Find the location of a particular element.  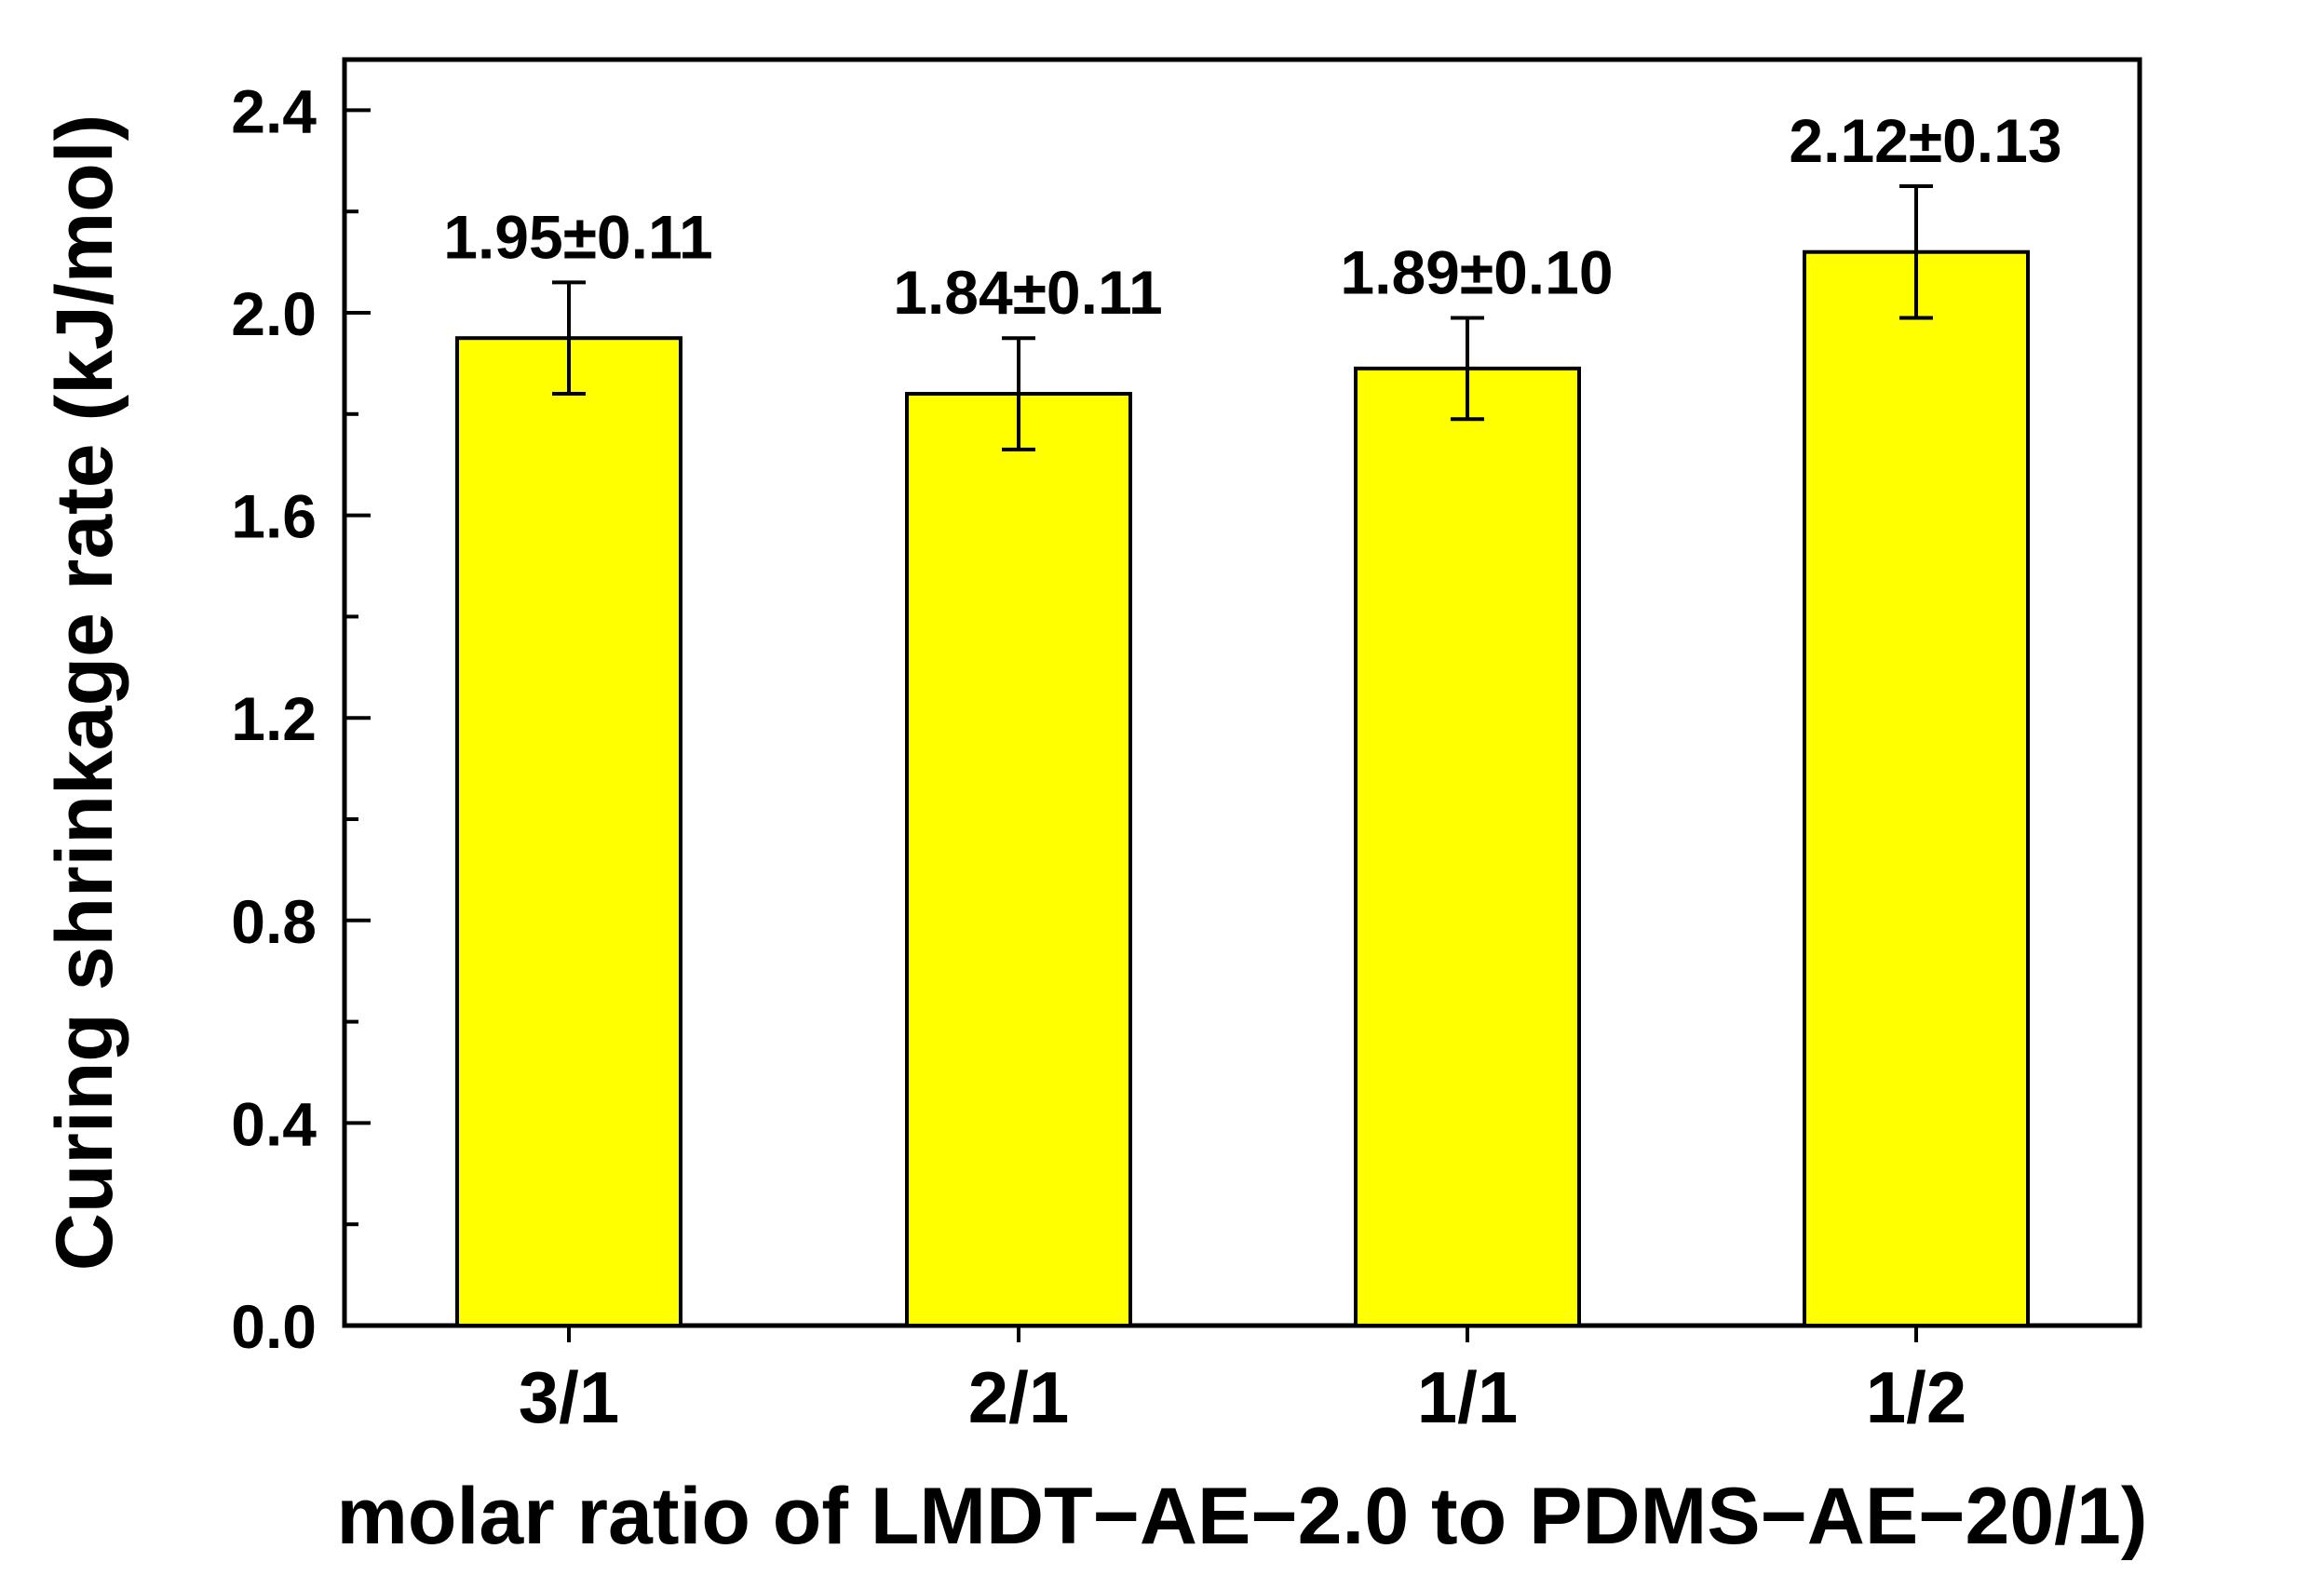

data-label: 2.12±0.13 is located at coordinates (1925, 141).